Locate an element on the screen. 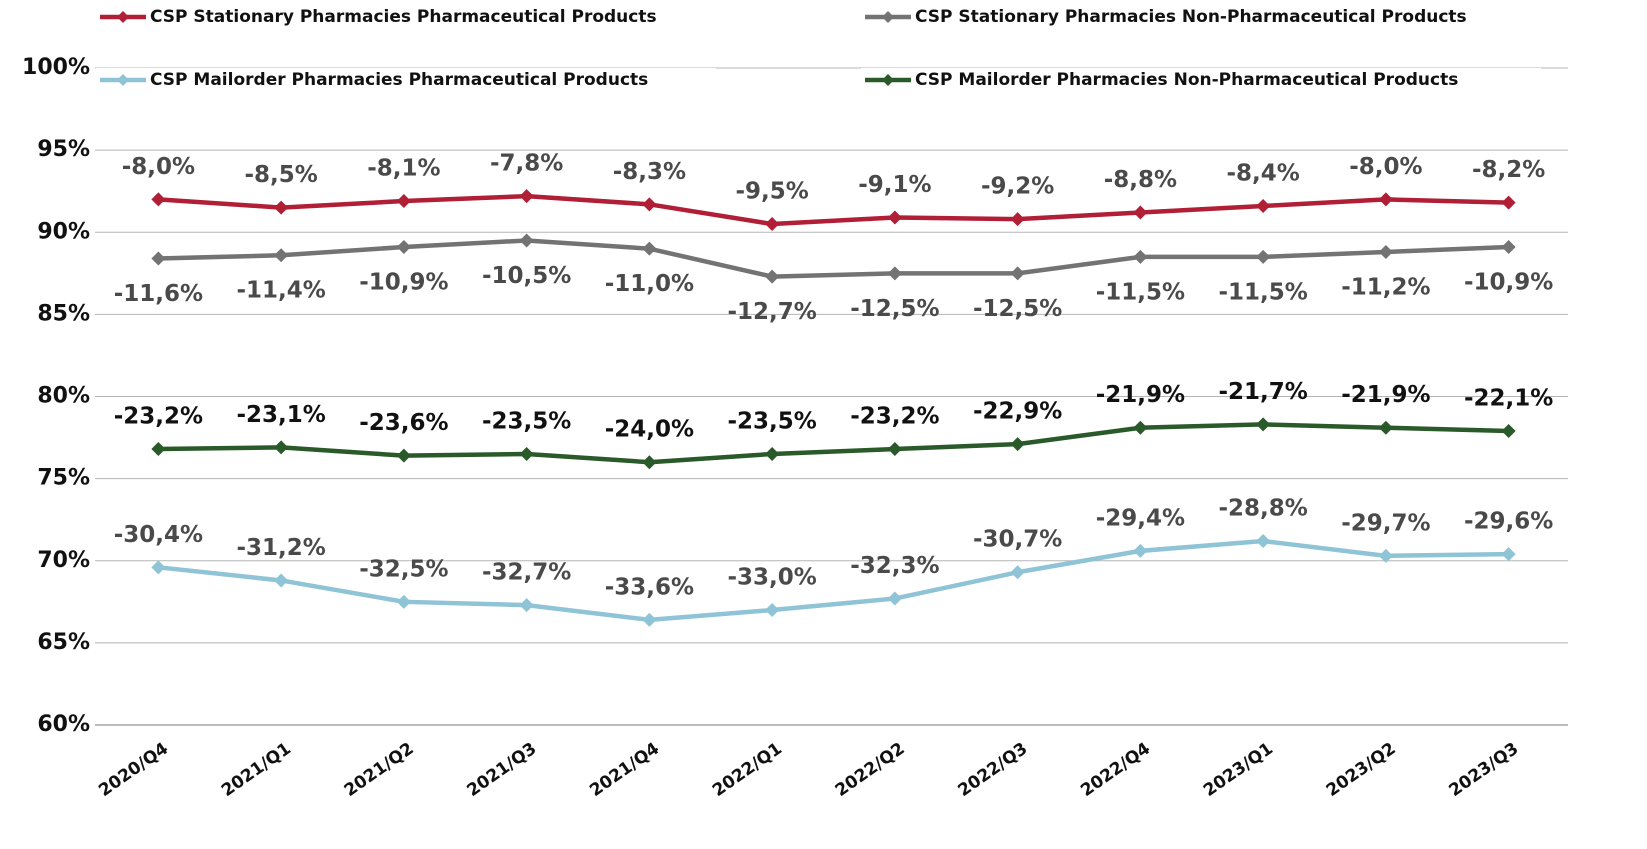 This screenshot has width=1647, height=849. x-tick-label: 2022/Q2 is located at coordinates (870, 770).